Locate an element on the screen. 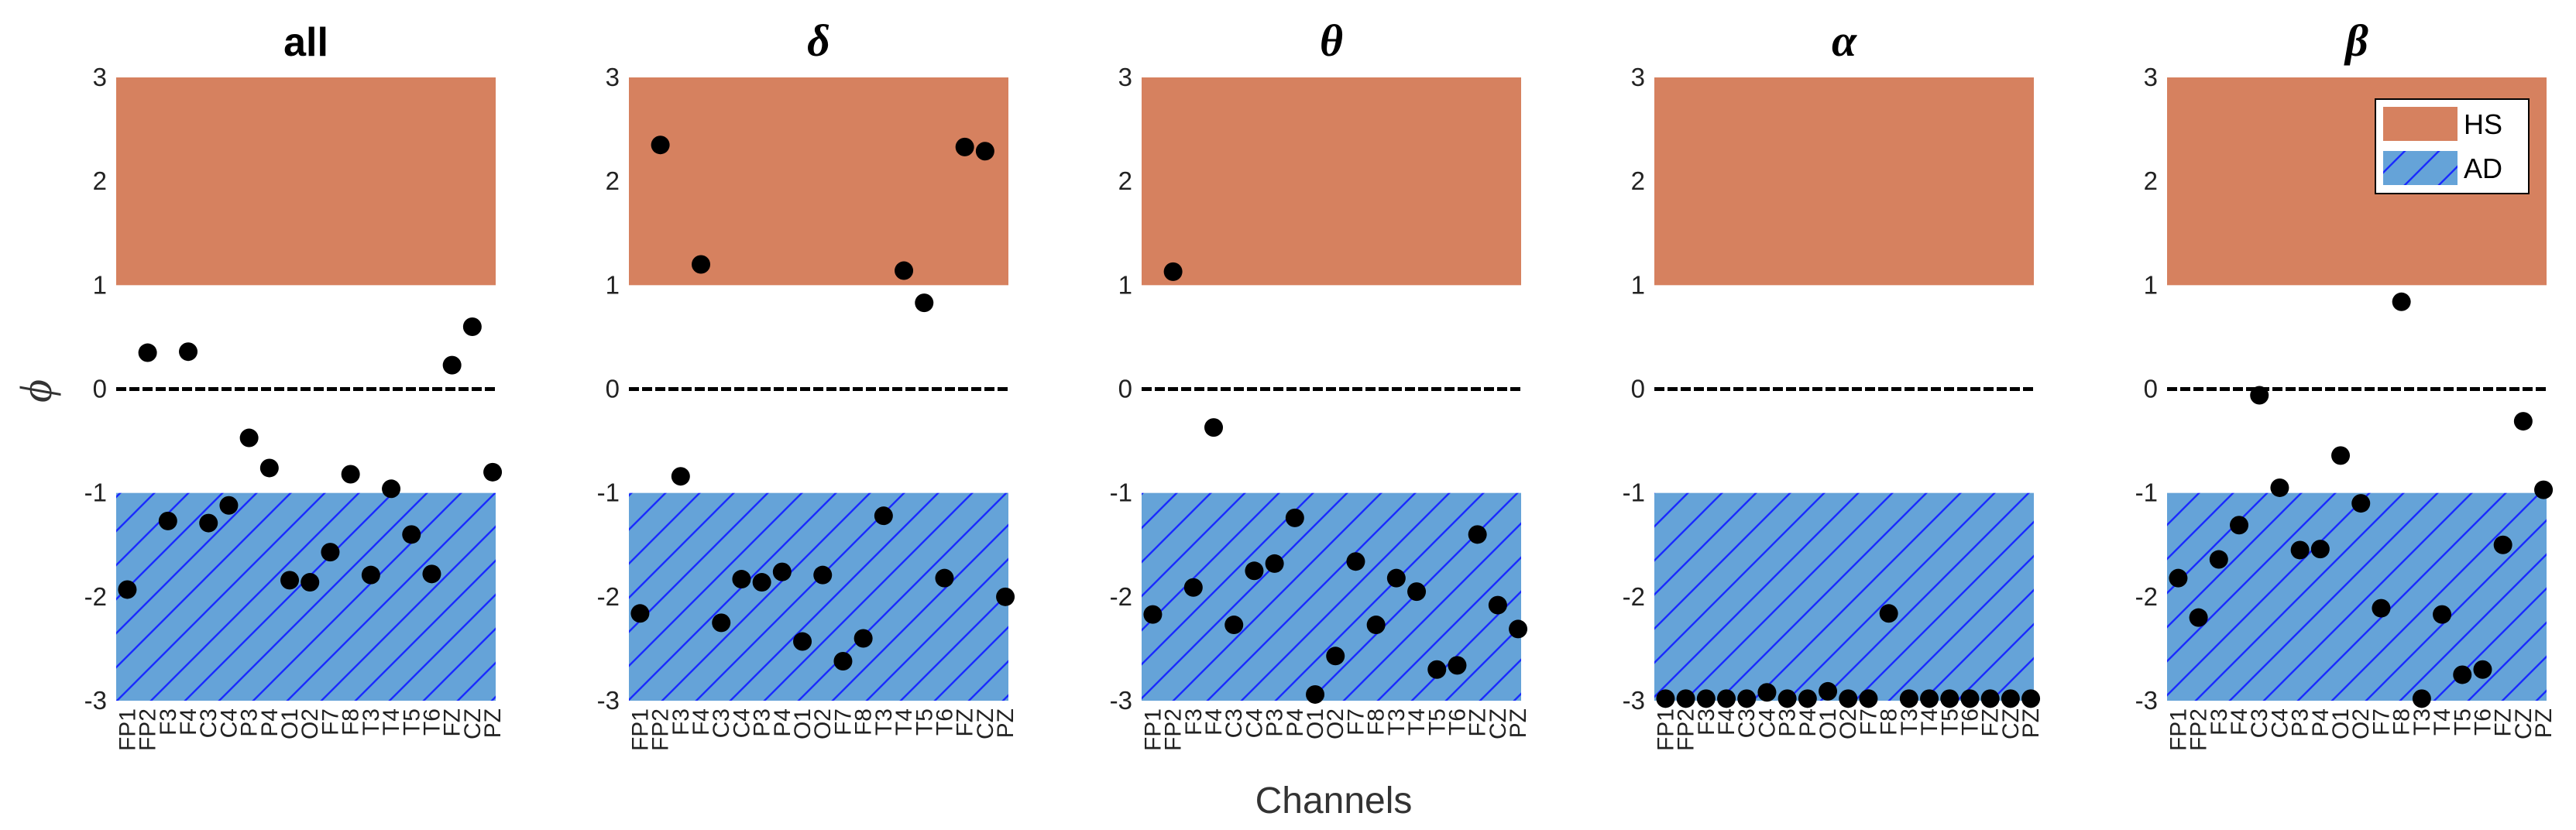 The height and width of the screenshot is (830, 2576). legend: HS AD is located at coordinates (2452, 146).